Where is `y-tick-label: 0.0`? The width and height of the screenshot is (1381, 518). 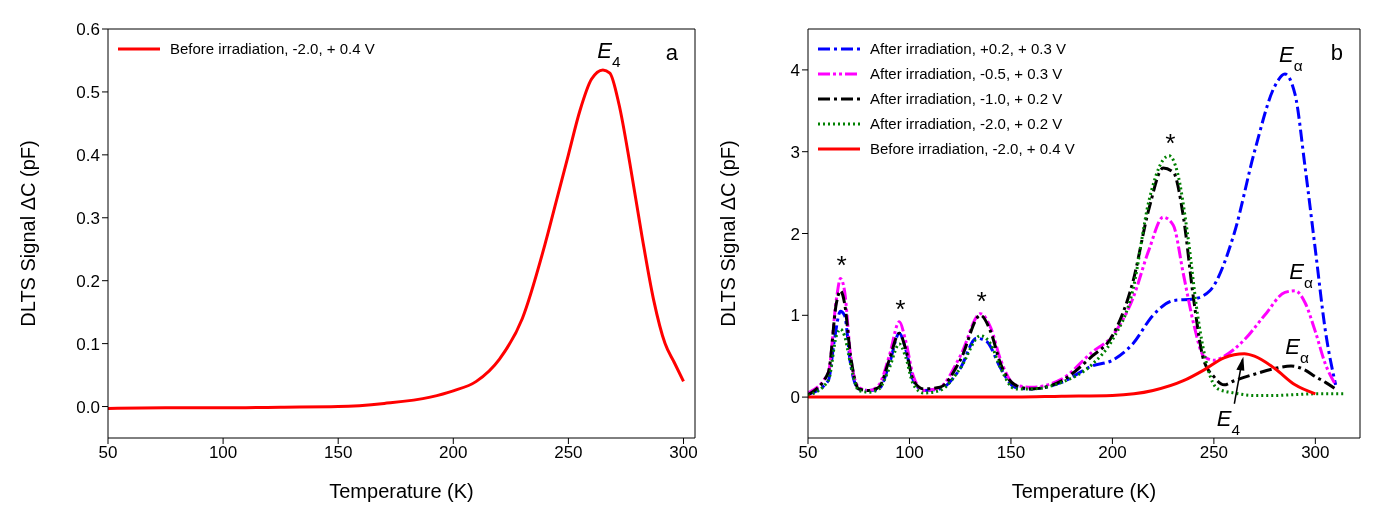
y-tick-label: 0.0 is located at coordinates (88, 407).